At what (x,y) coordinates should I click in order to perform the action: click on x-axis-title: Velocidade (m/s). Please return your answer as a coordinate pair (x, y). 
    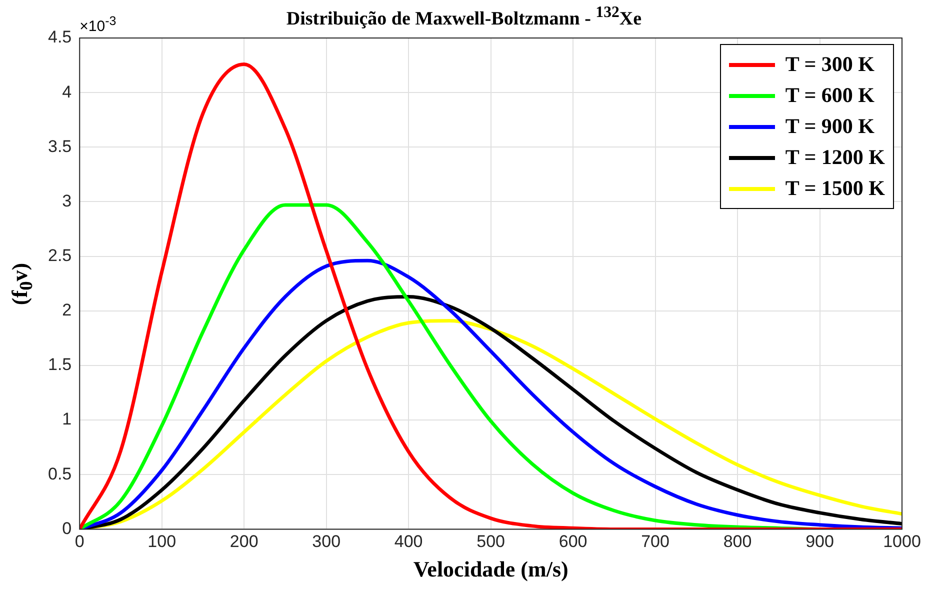
    Looking at the image, I should click on (490, 569).